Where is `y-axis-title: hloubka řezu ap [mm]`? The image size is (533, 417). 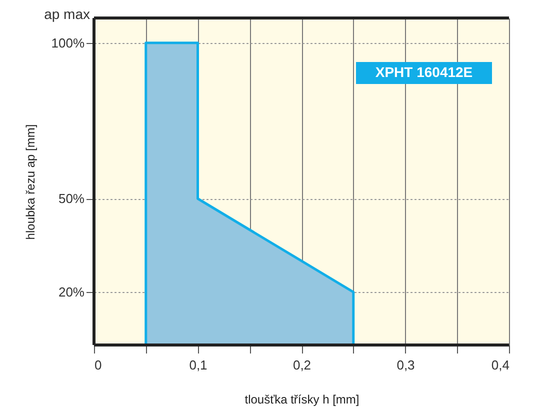
y-axis-title: hloubka řezu ap [mm] is located at coordinates (30, 182).